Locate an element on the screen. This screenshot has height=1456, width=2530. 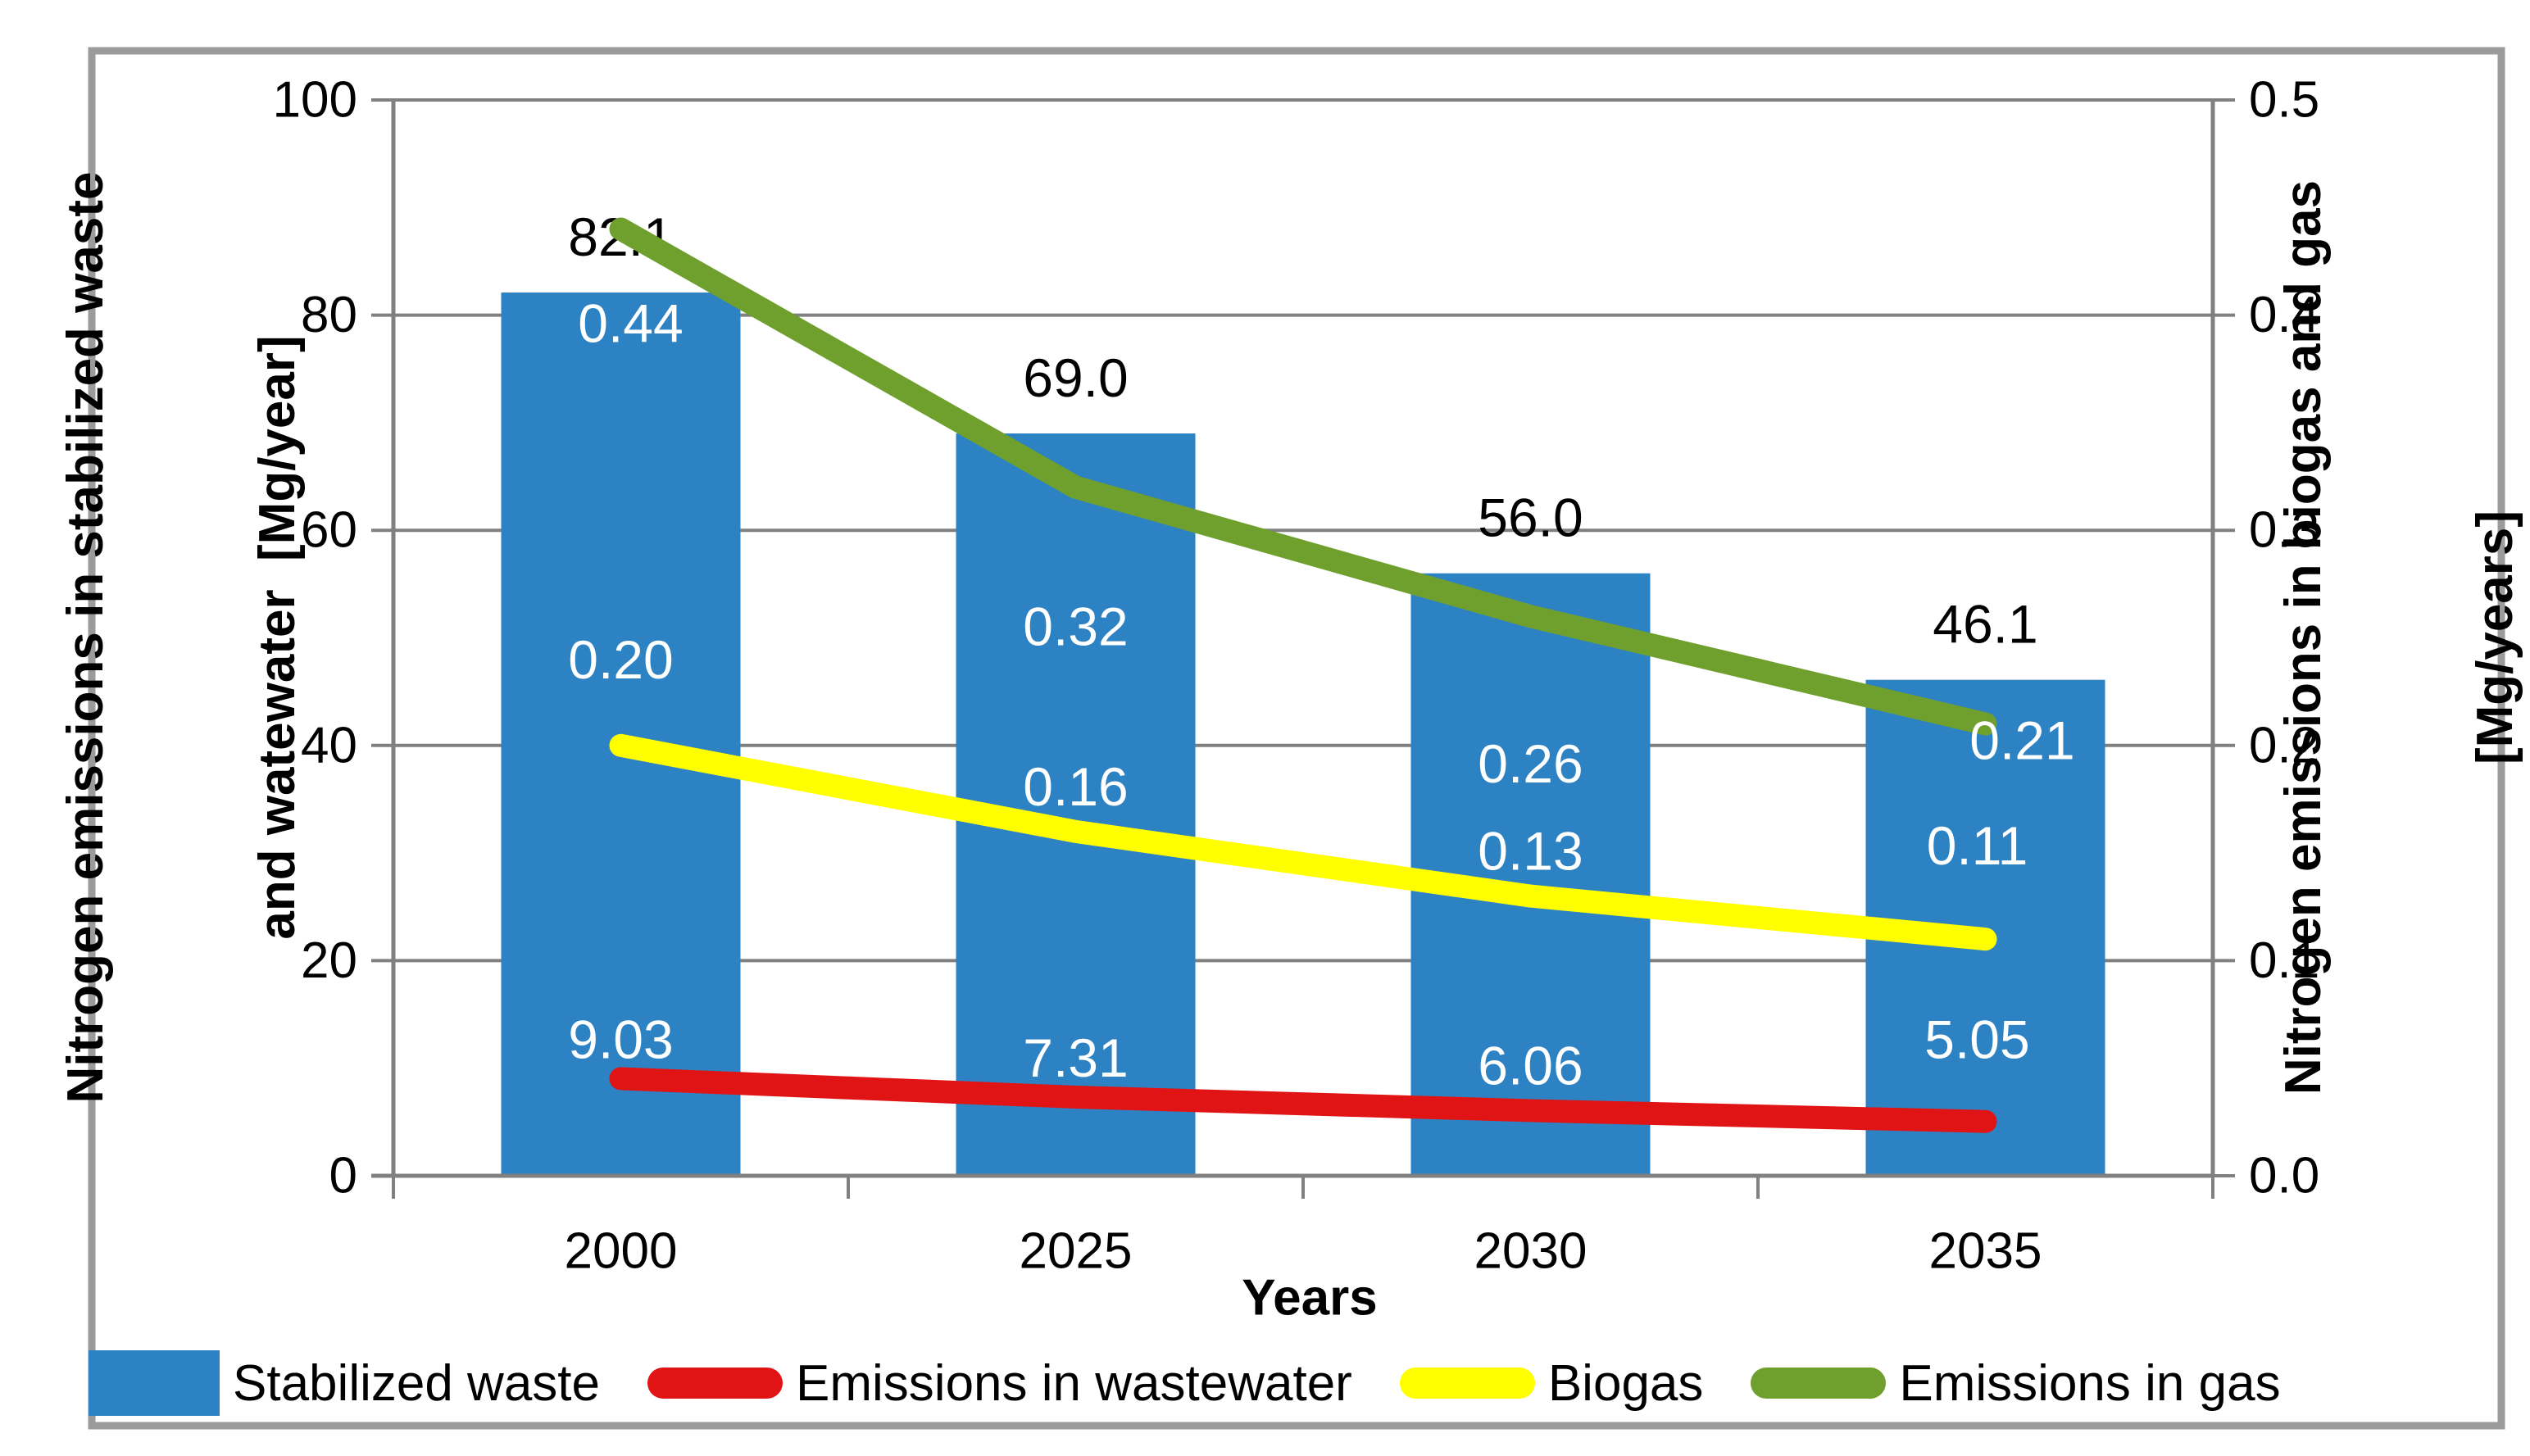
y-tick-label-left: 80 is located at coordinates (329, 315).